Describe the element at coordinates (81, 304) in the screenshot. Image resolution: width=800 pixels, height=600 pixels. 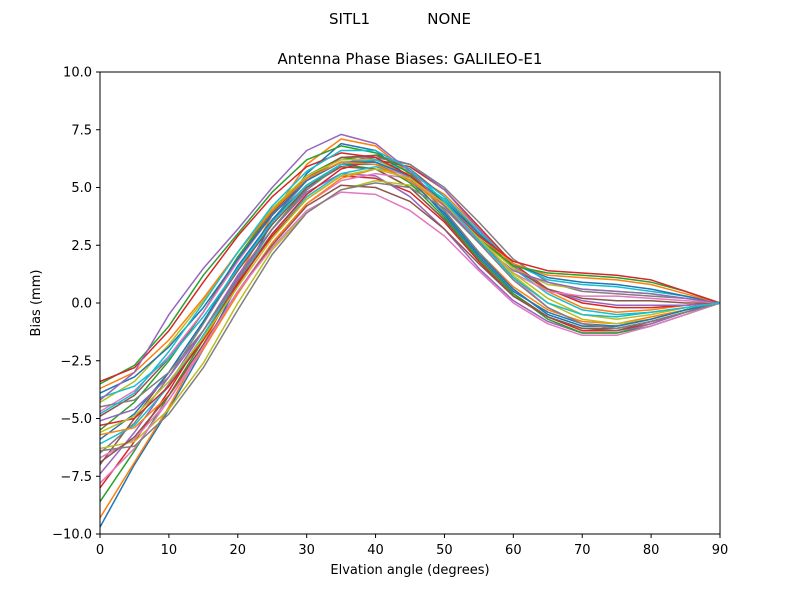
I see `y-tick-label: 0.0` at that location.